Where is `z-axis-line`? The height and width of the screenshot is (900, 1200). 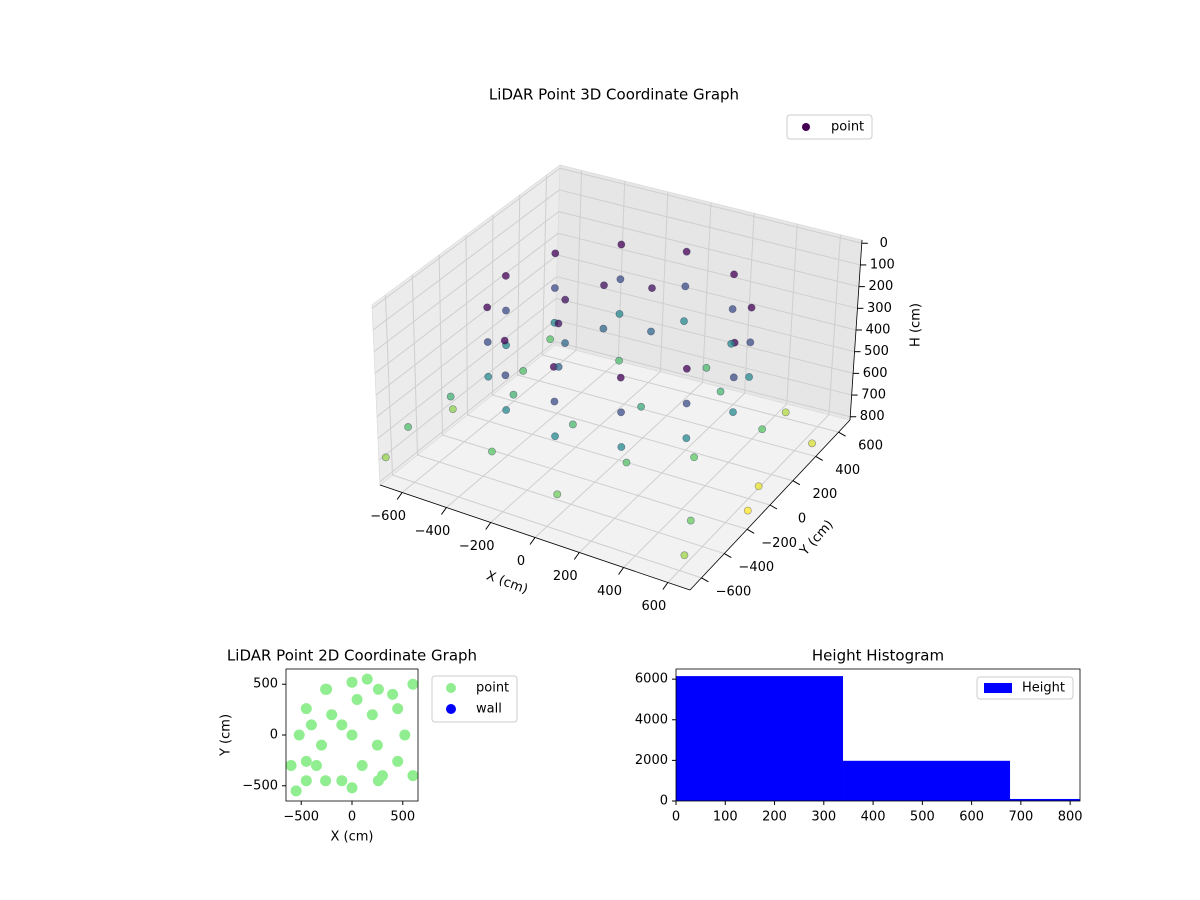
z-axis-line is located at coordinates (856, 330).